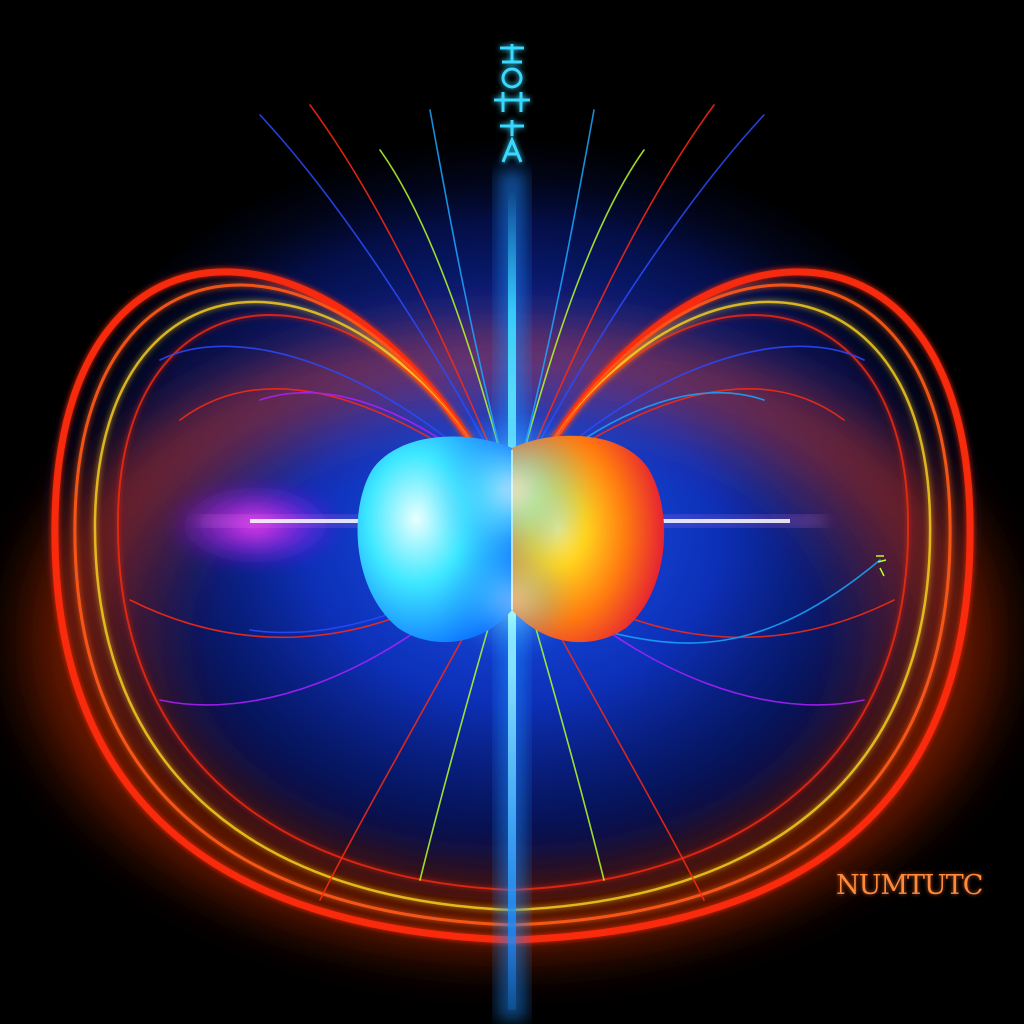 This screenshot has width=1024, height=1024. Describe the element at coordinates (909, 885) in the screenshot. I see `bottom-right-signature: NUMTUTC` at that location.